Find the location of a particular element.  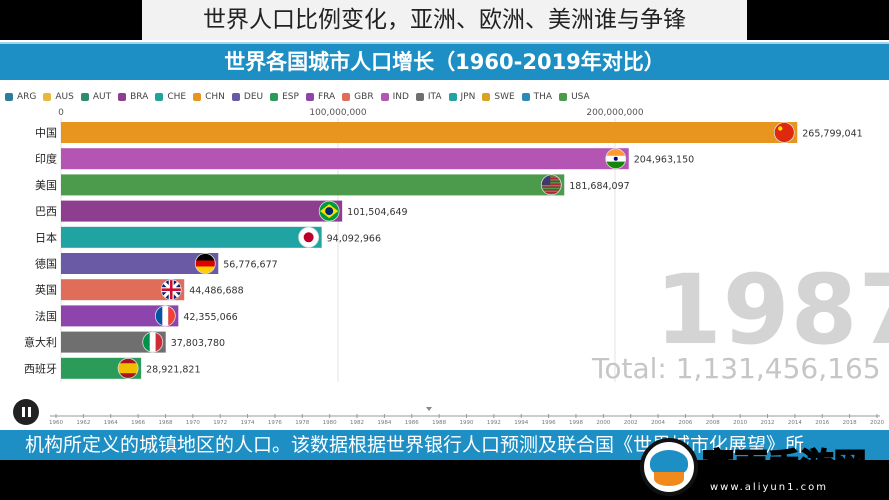

legend-item-gbr: GBR is located at coordinates (358, 97).